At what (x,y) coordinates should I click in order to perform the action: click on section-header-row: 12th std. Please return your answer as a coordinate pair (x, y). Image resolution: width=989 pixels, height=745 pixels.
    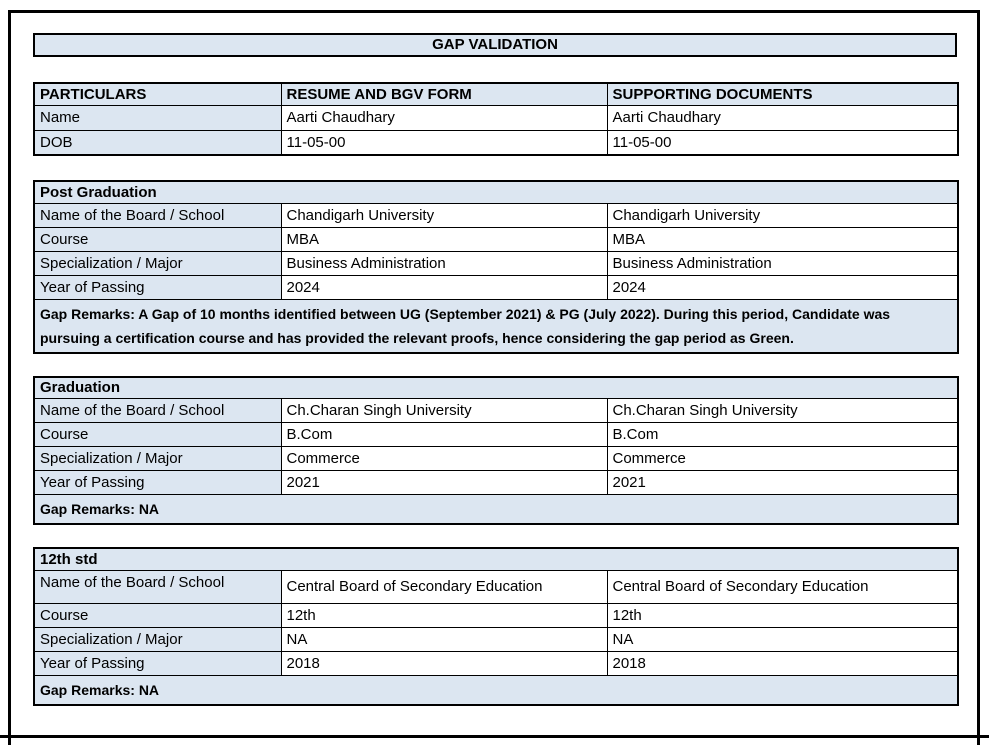
    Looking at the image, I should click on (496, 559).